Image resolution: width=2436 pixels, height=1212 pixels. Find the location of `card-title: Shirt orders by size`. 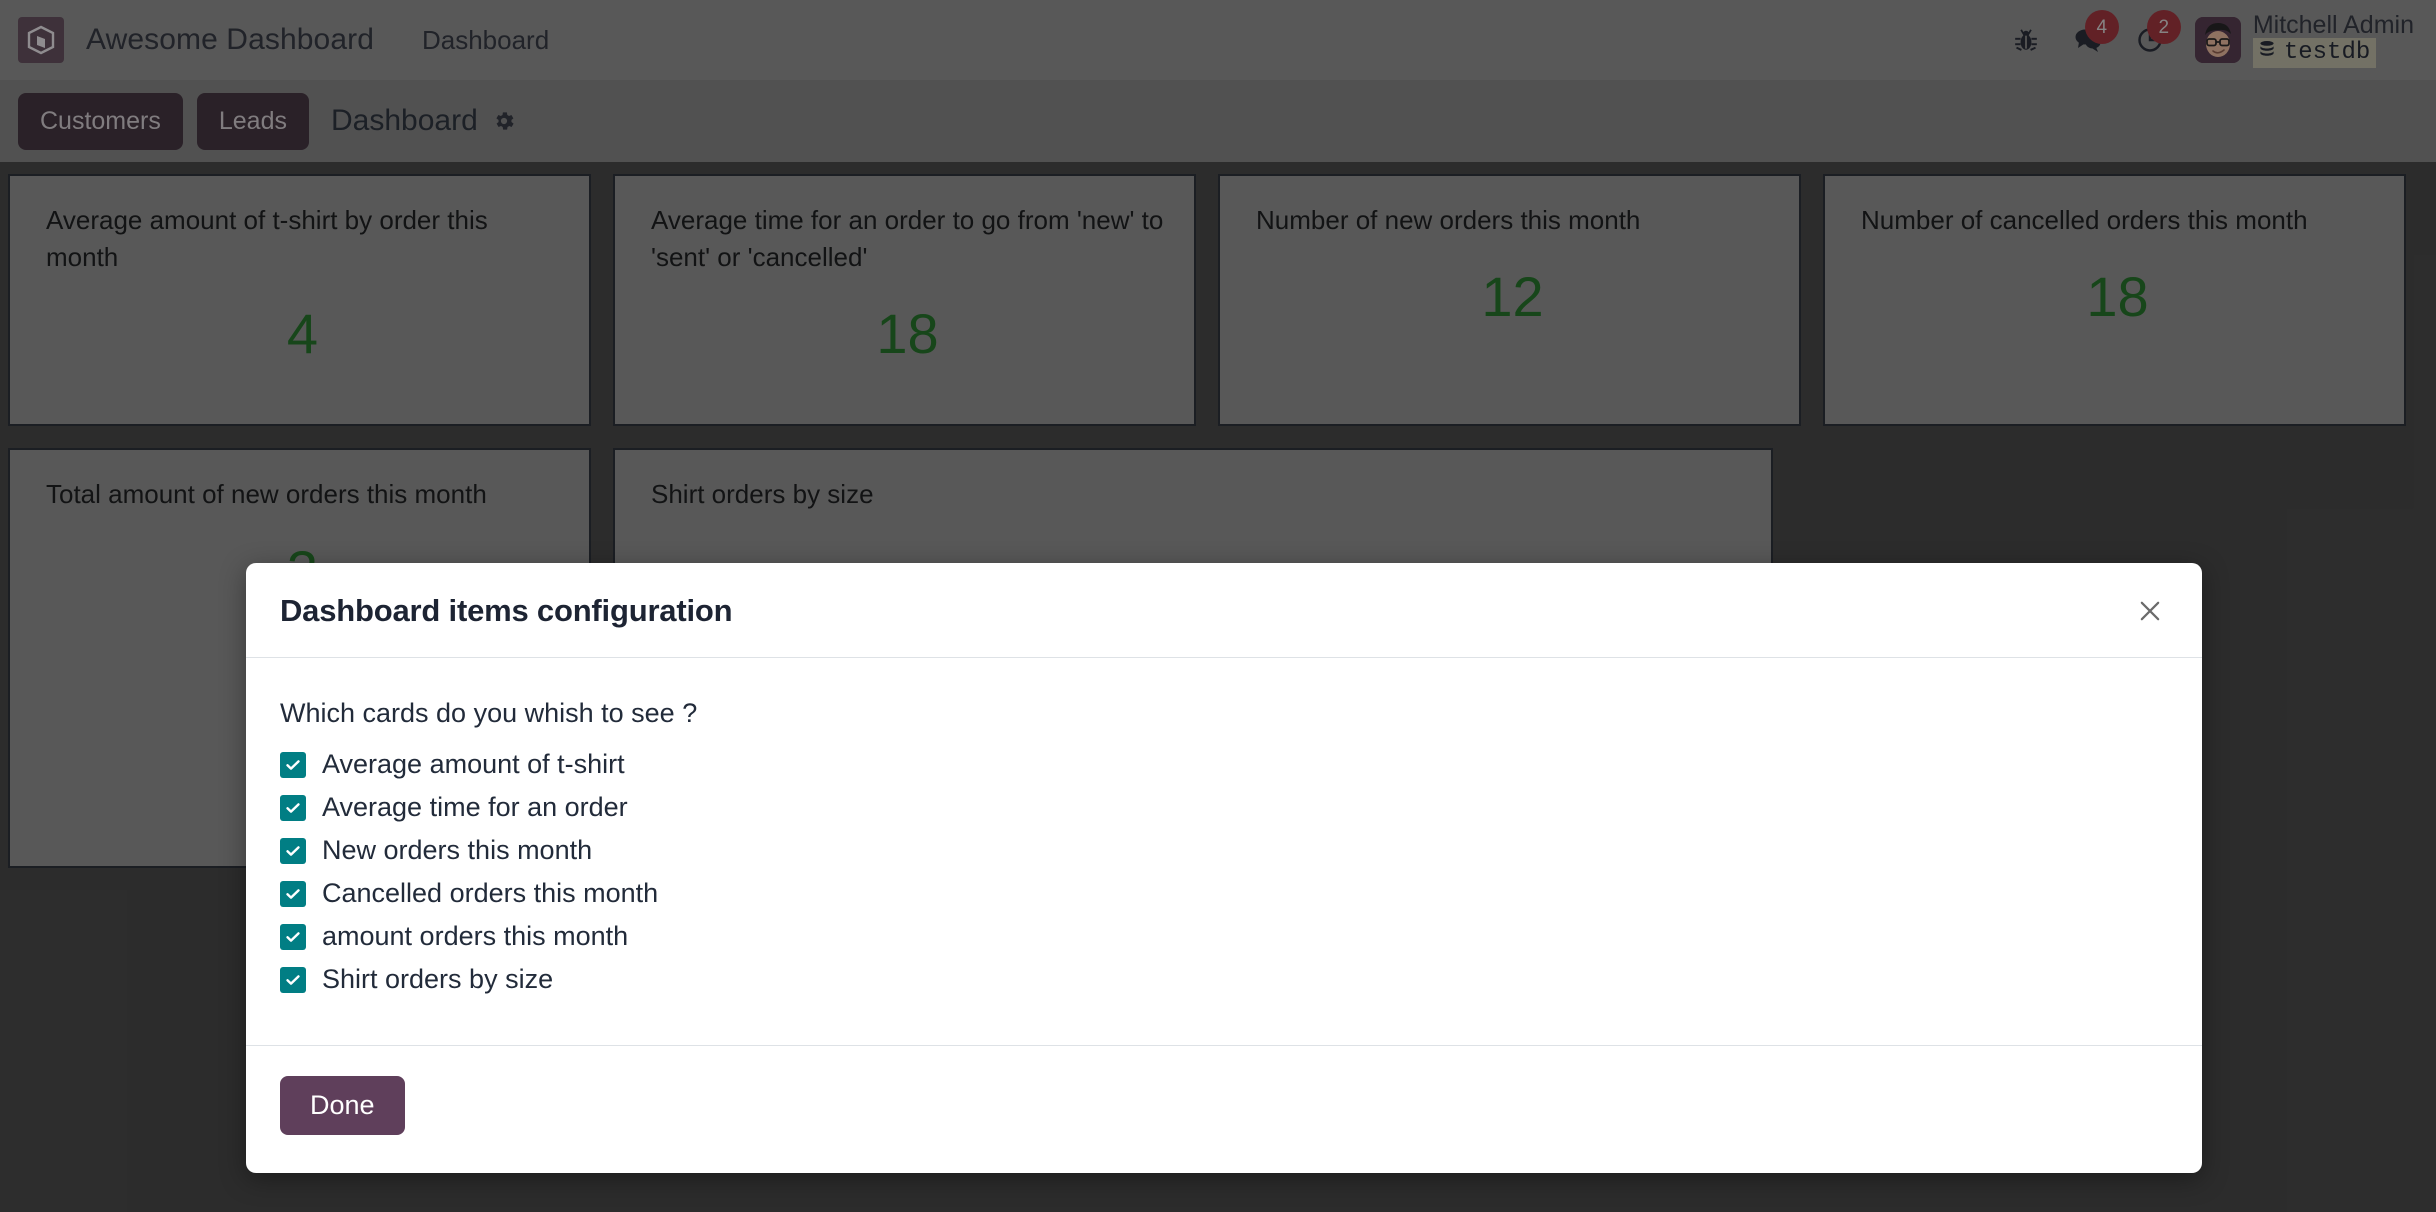

card-title: Shirt orders by size is located at coordinates (762, 494).